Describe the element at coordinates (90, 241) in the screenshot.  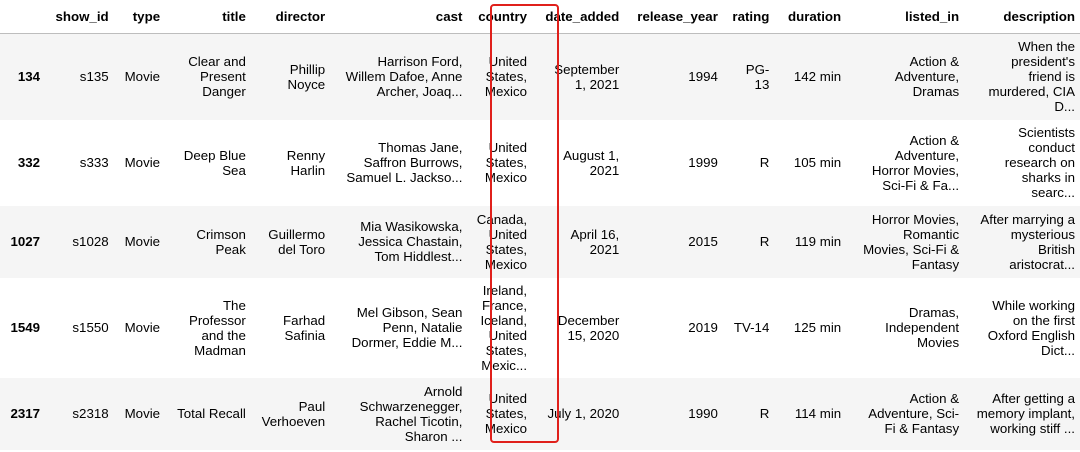
I see `cell-show-id: s1028` at that location.